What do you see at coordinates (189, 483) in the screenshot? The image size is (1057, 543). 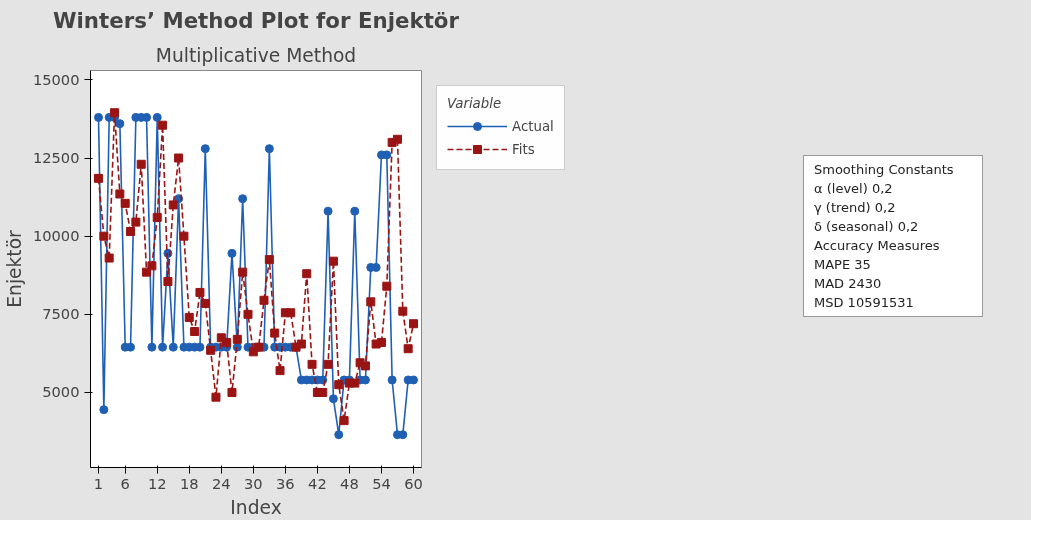 I see `x-tick-label: 18` at bounding box center [189, 483].